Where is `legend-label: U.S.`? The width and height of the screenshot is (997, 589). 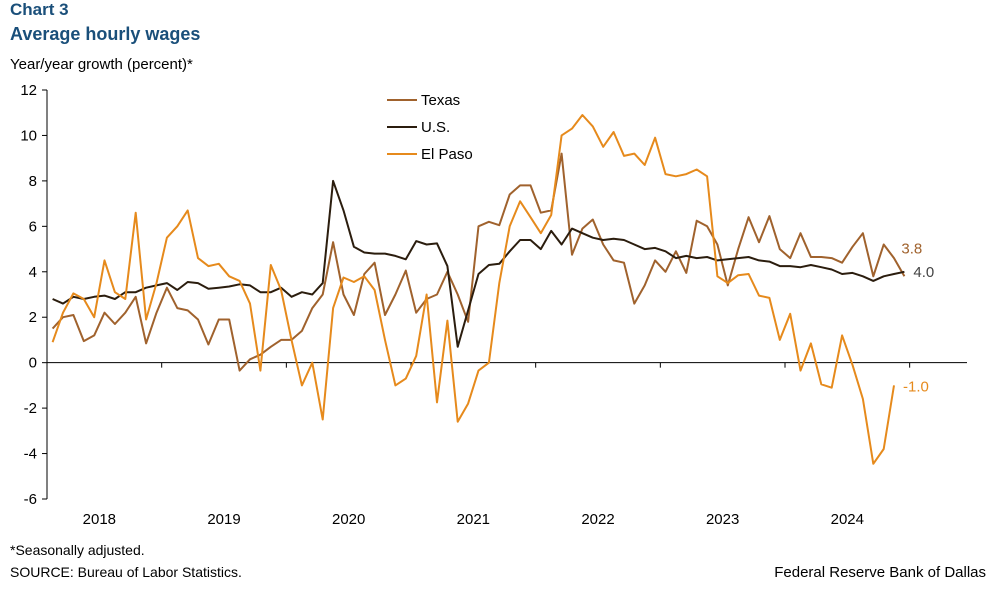
legend-label: U.S. is located at coordinates (435, 127).